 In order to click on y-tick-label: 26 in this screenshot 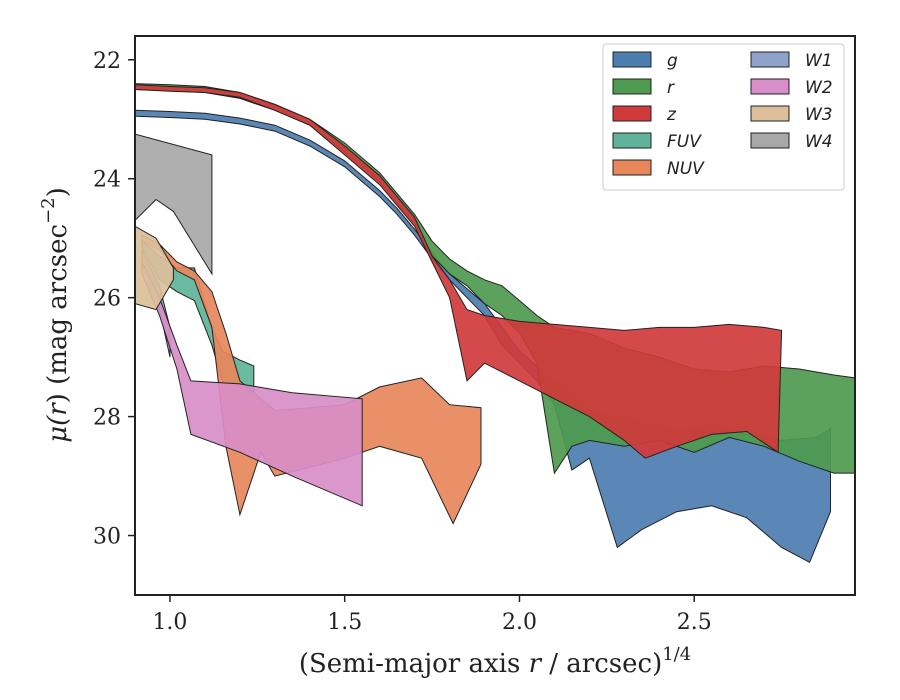, I will do `click(107, 299)`.